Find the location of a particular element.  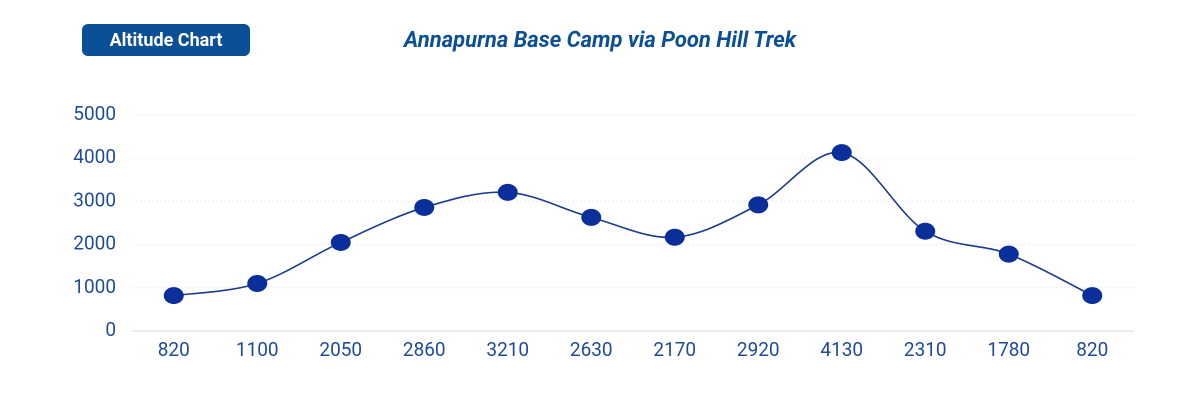

x-tick-label: 2630 is located at coordinates (591, 349).